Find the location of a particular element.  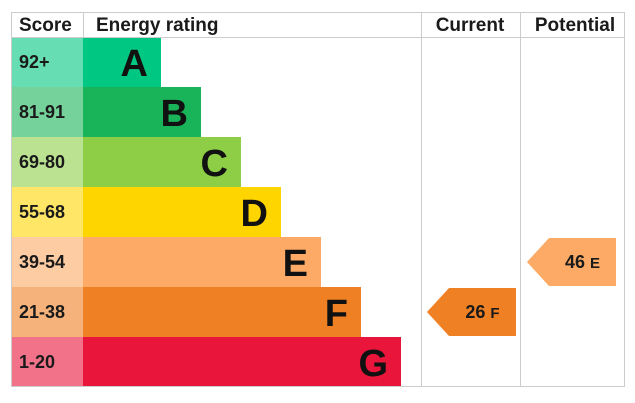

potential-rating-arrow is located at coordinates (571, 262).